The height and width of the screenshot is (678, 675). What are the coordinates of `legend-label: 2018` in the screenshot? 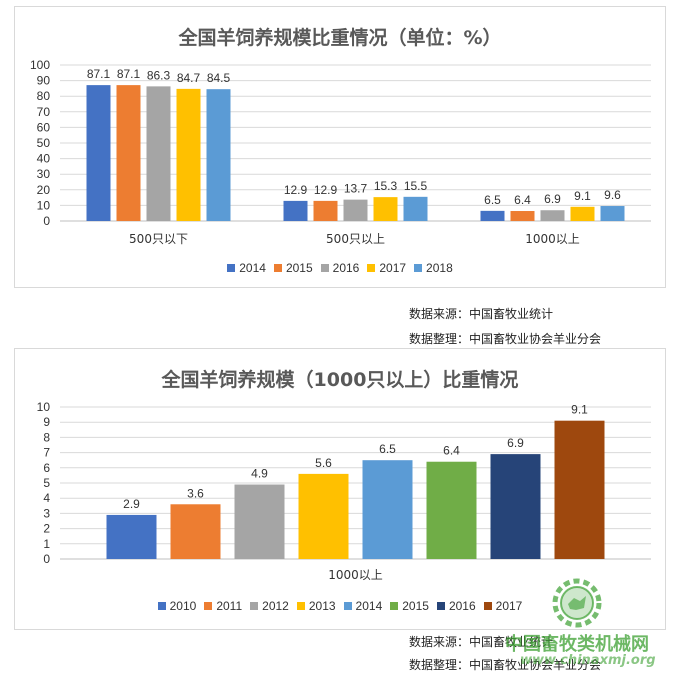 It's located at (439, 268).